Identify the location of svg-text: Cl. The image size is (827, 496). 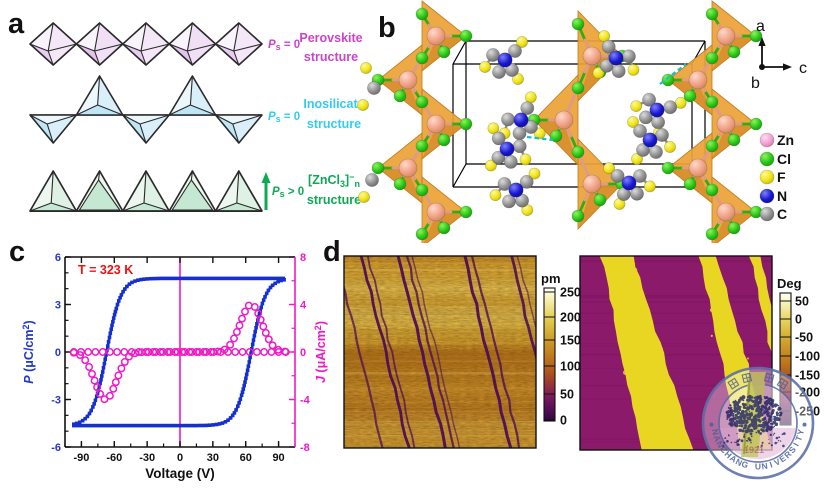
(784, 159).